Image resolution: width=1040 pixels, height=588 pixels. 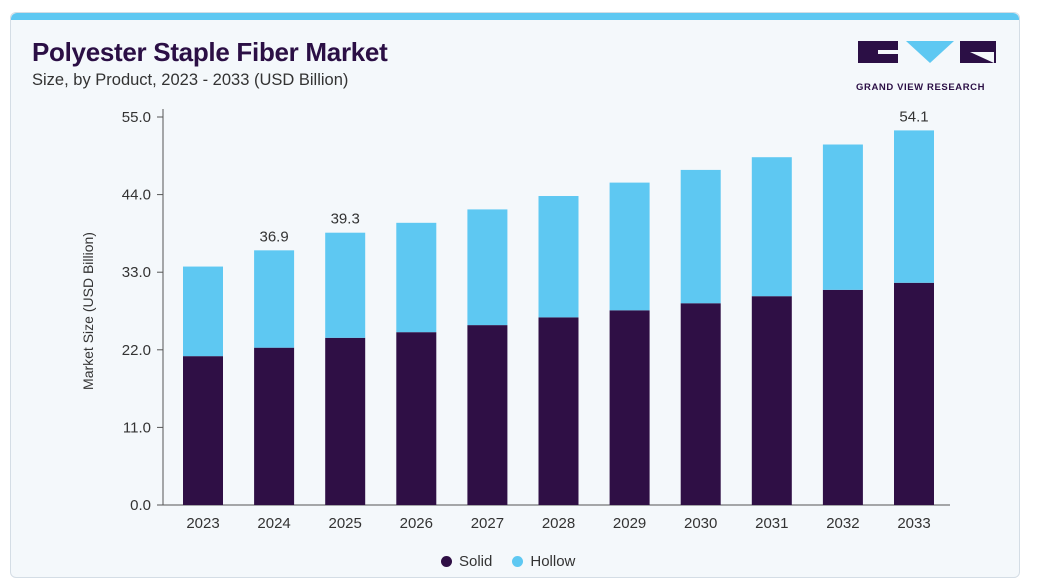 I want to click on bar-hollow-2027, so click(x=487, y=267).